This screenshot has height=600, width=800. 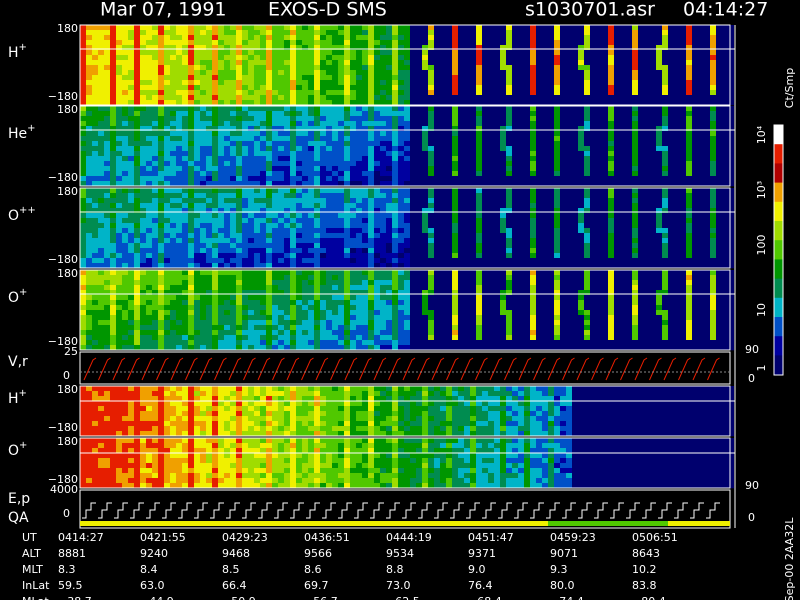 I want to click on colorbar-unit: Ct/Smp, so click(x=789, y=88).